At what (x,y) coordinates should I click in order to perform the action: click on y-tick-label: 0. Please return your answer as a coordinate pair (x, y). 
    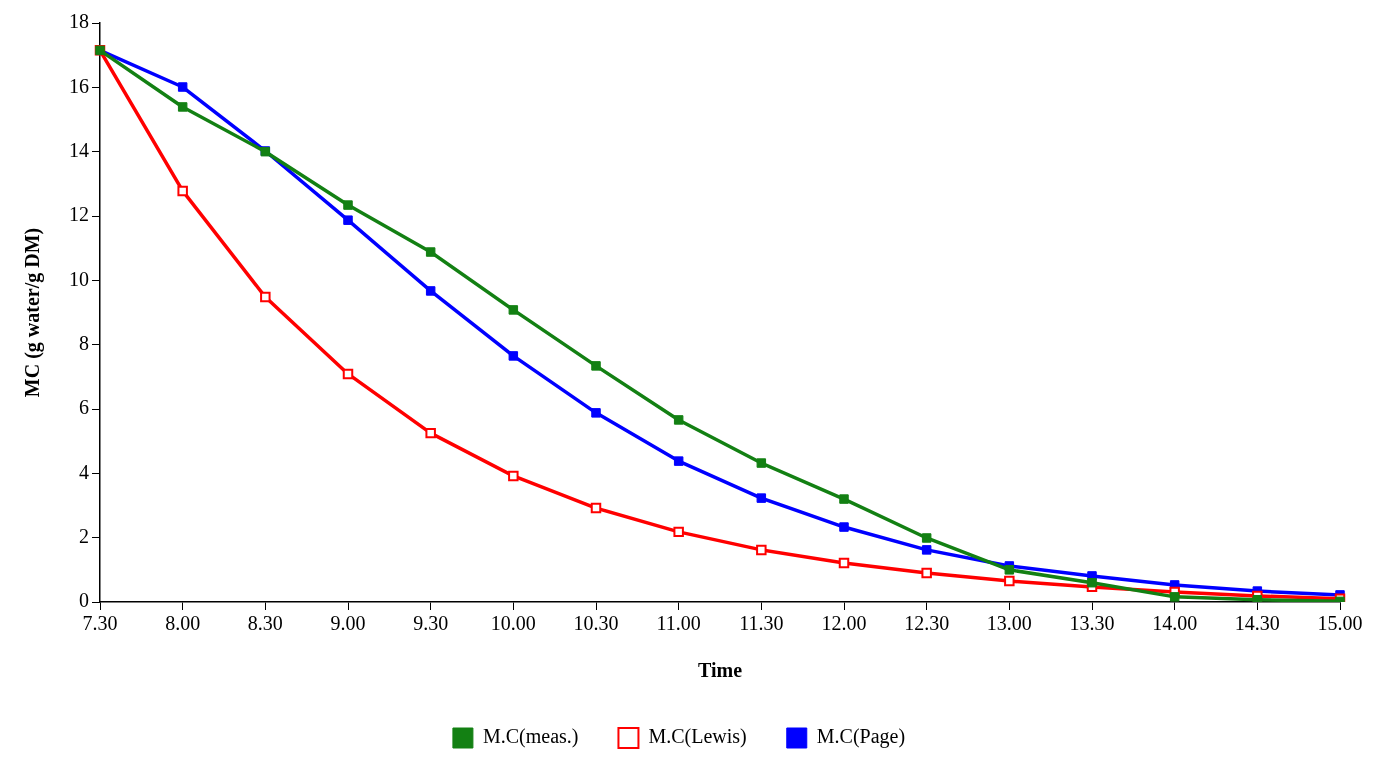
    Looking at the image, I should click on (84, 600).